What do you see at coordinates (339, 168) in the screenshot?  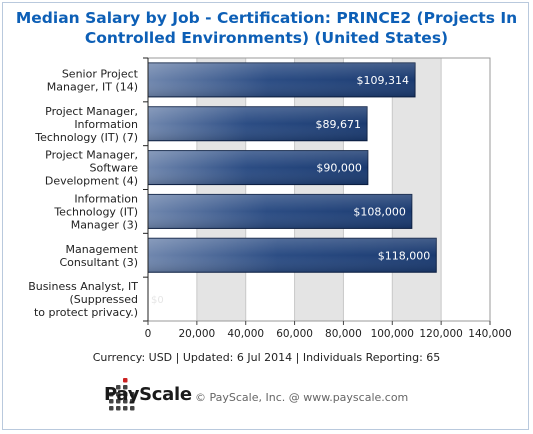 I see `bar-value-label: $90,000` at bounding box center [339, 168].